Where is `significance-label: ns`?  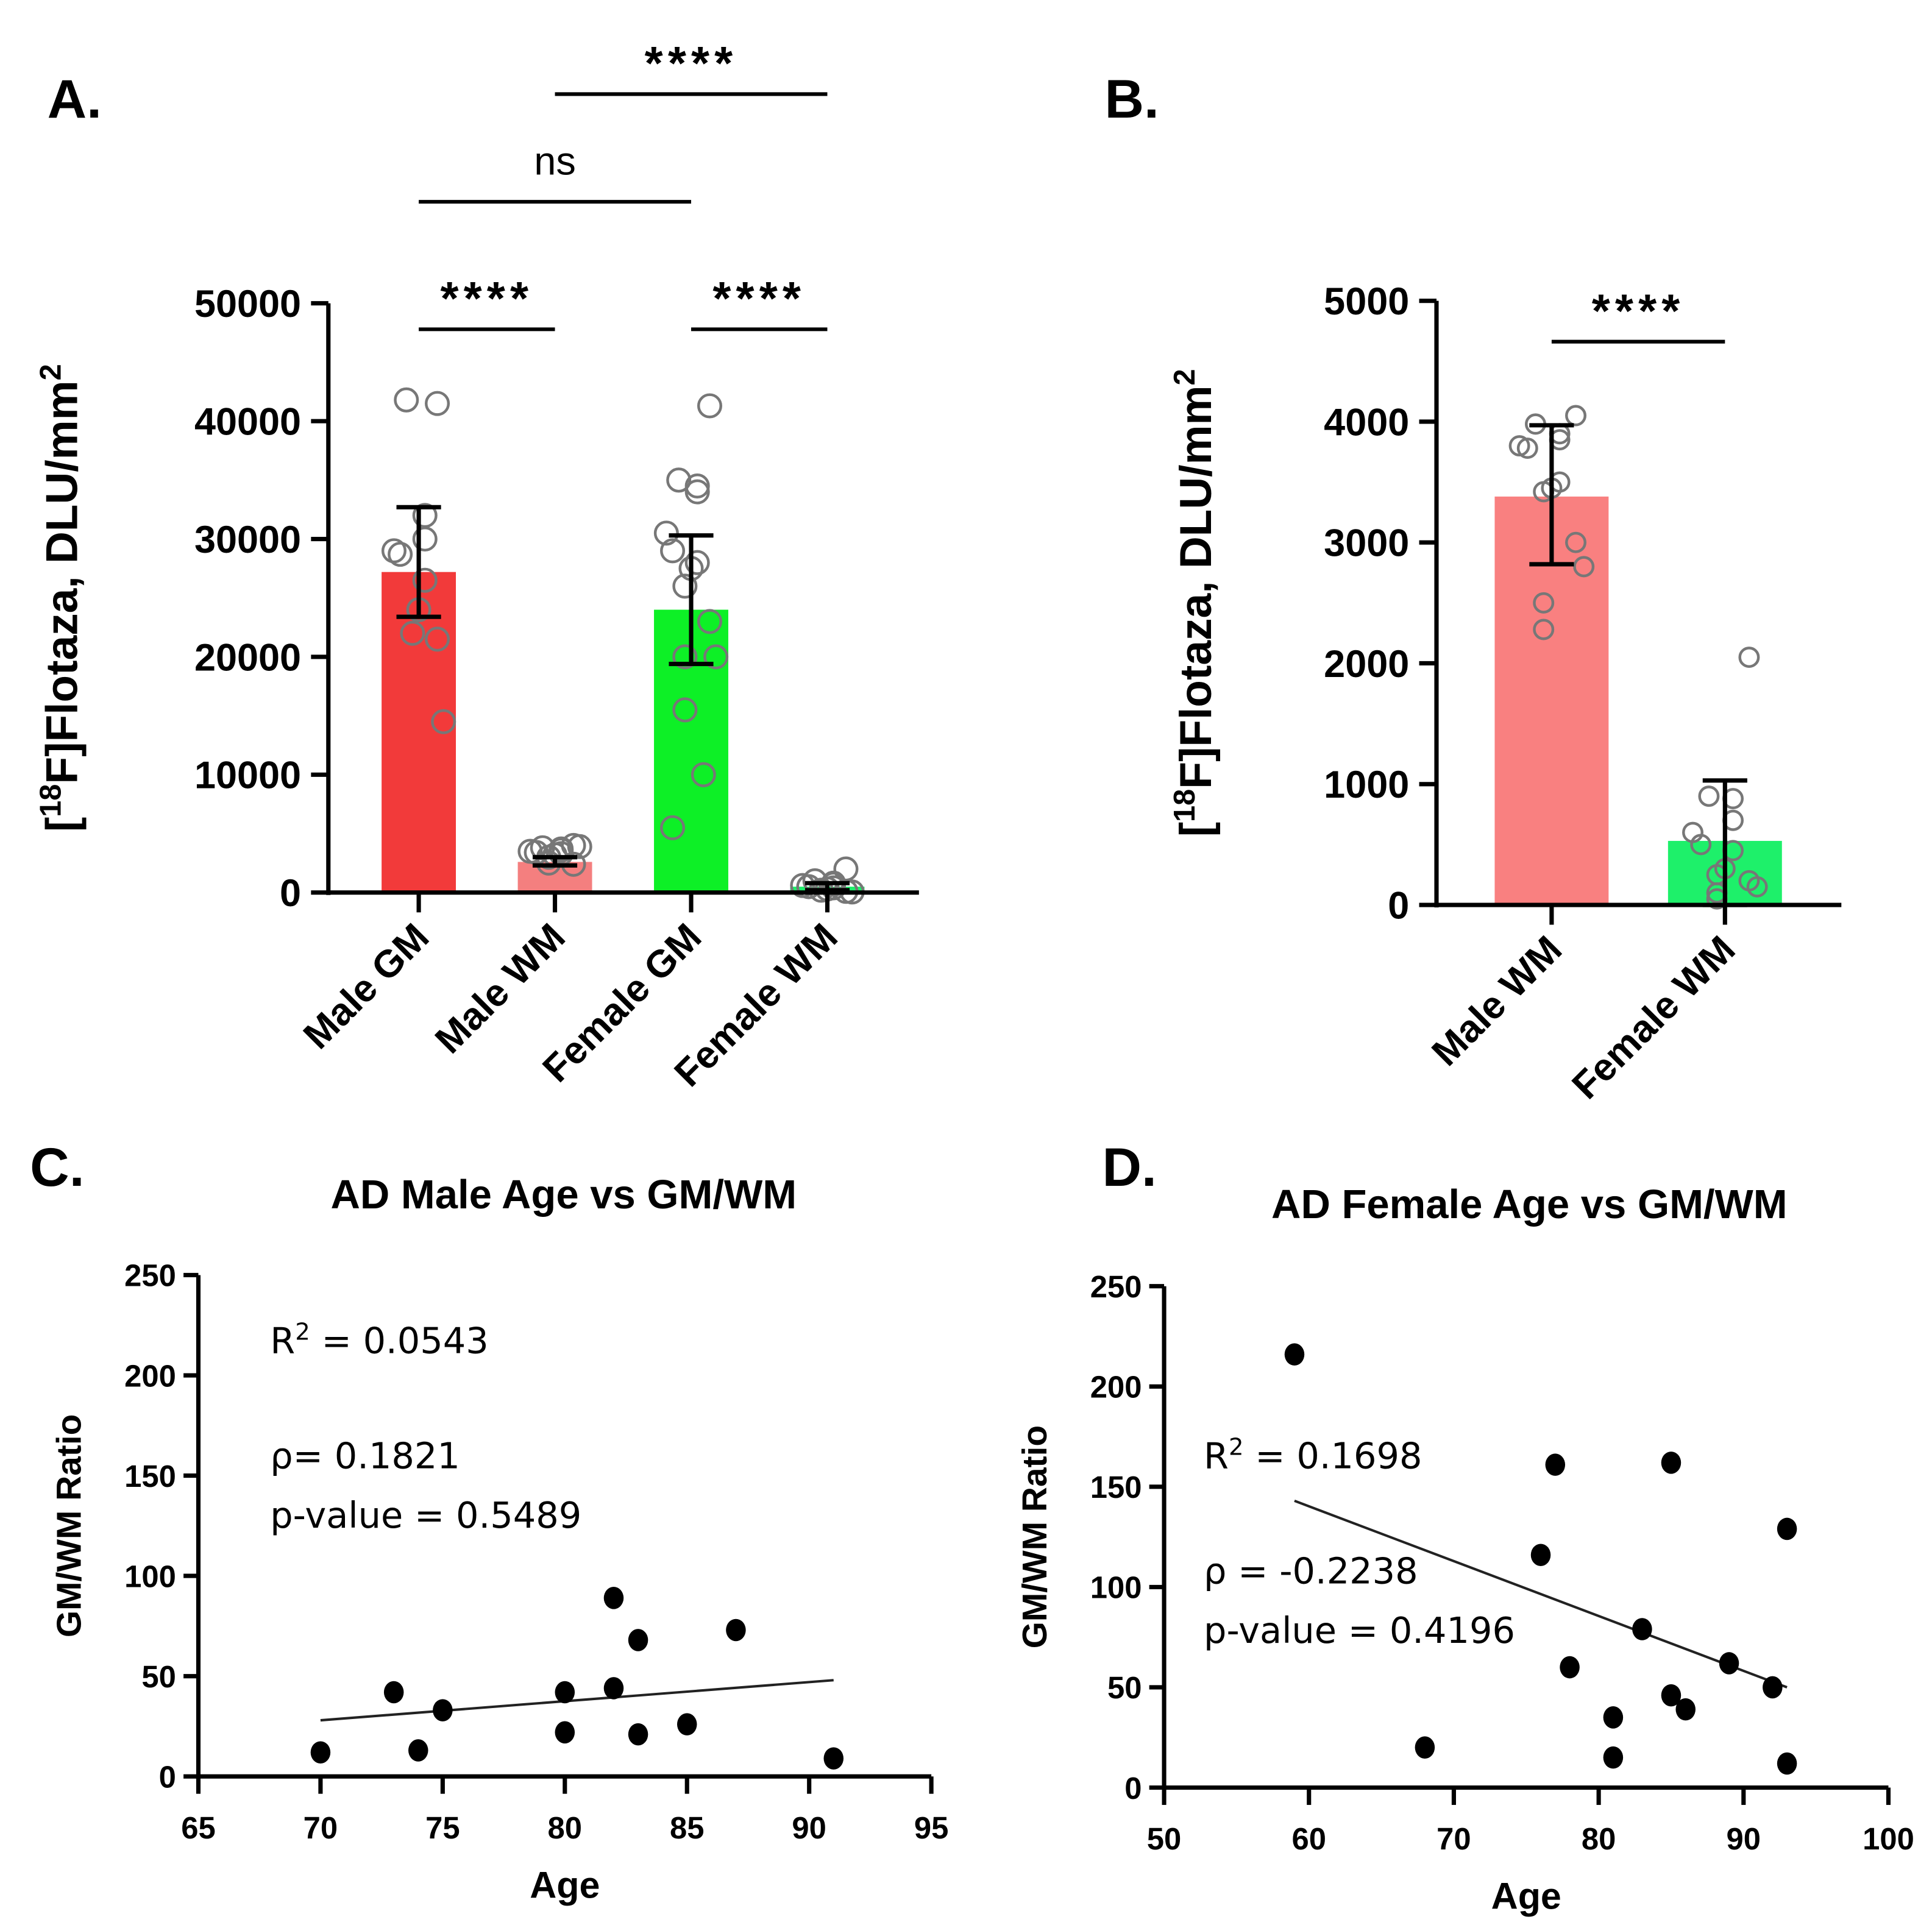 significance-label: ns is located at coordinates (555, 160).